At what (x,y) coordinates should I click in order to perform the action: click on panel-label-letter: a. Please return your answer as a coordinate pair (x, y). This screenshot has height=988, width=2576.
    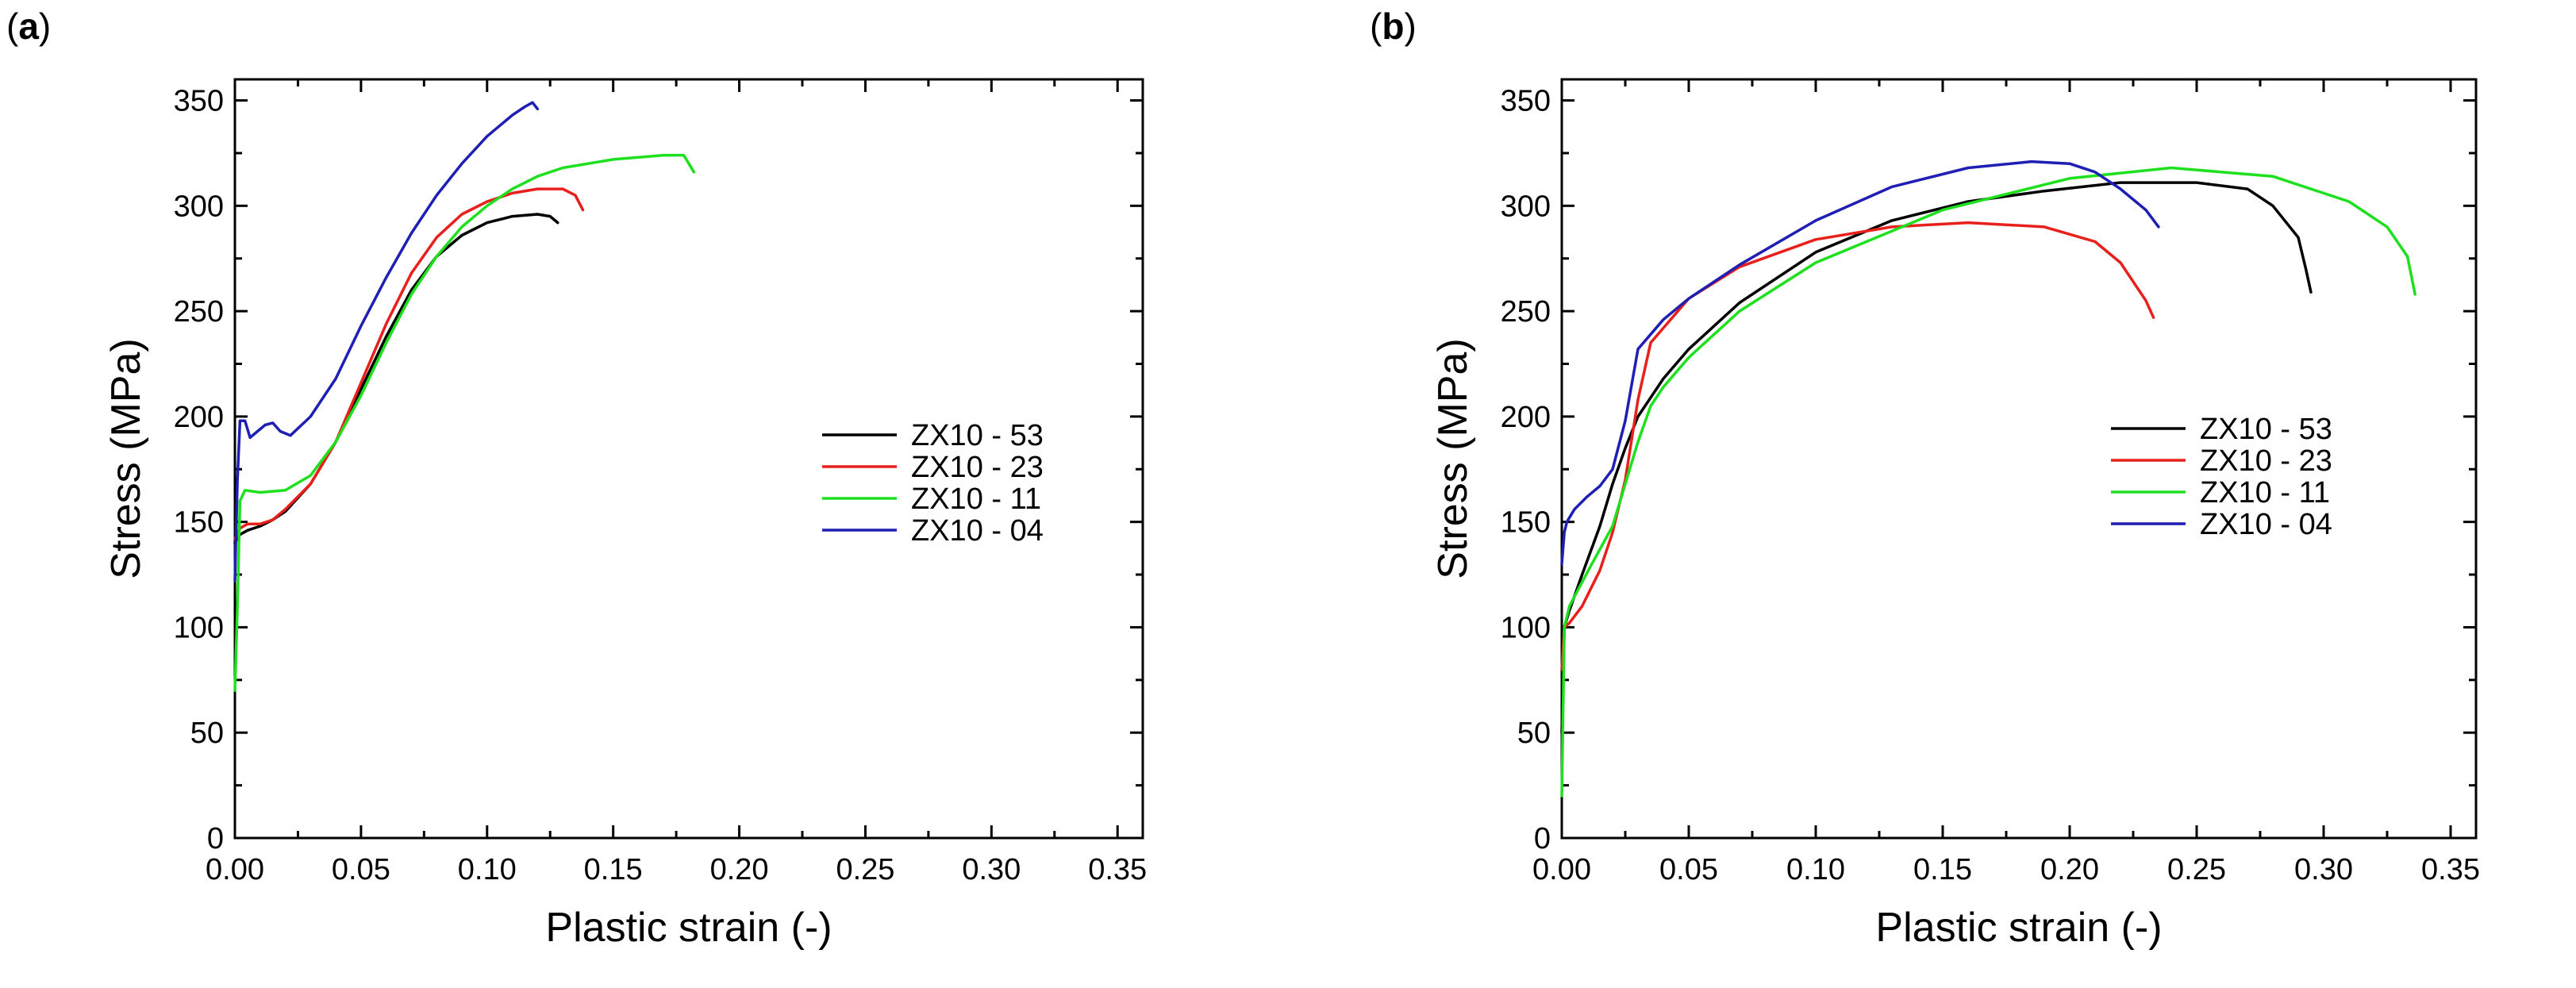
    Looking at the image, I should click on (28, 26).